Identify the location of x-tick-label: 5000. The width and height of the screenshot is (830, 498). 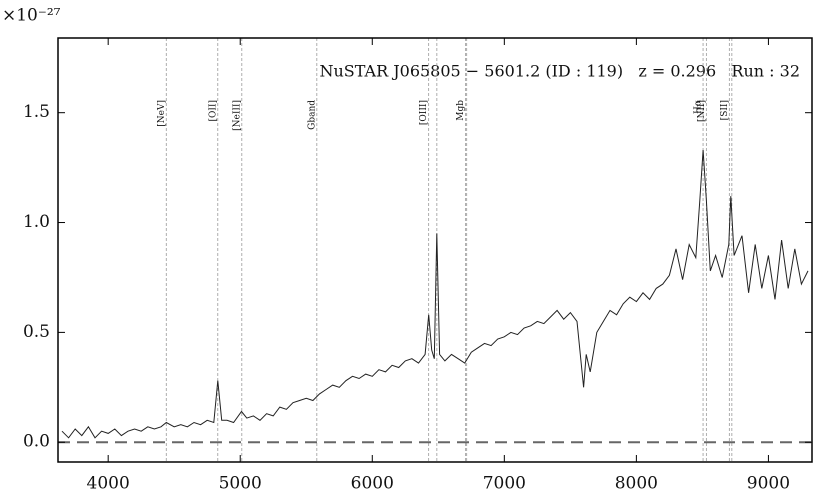
(240, 484).